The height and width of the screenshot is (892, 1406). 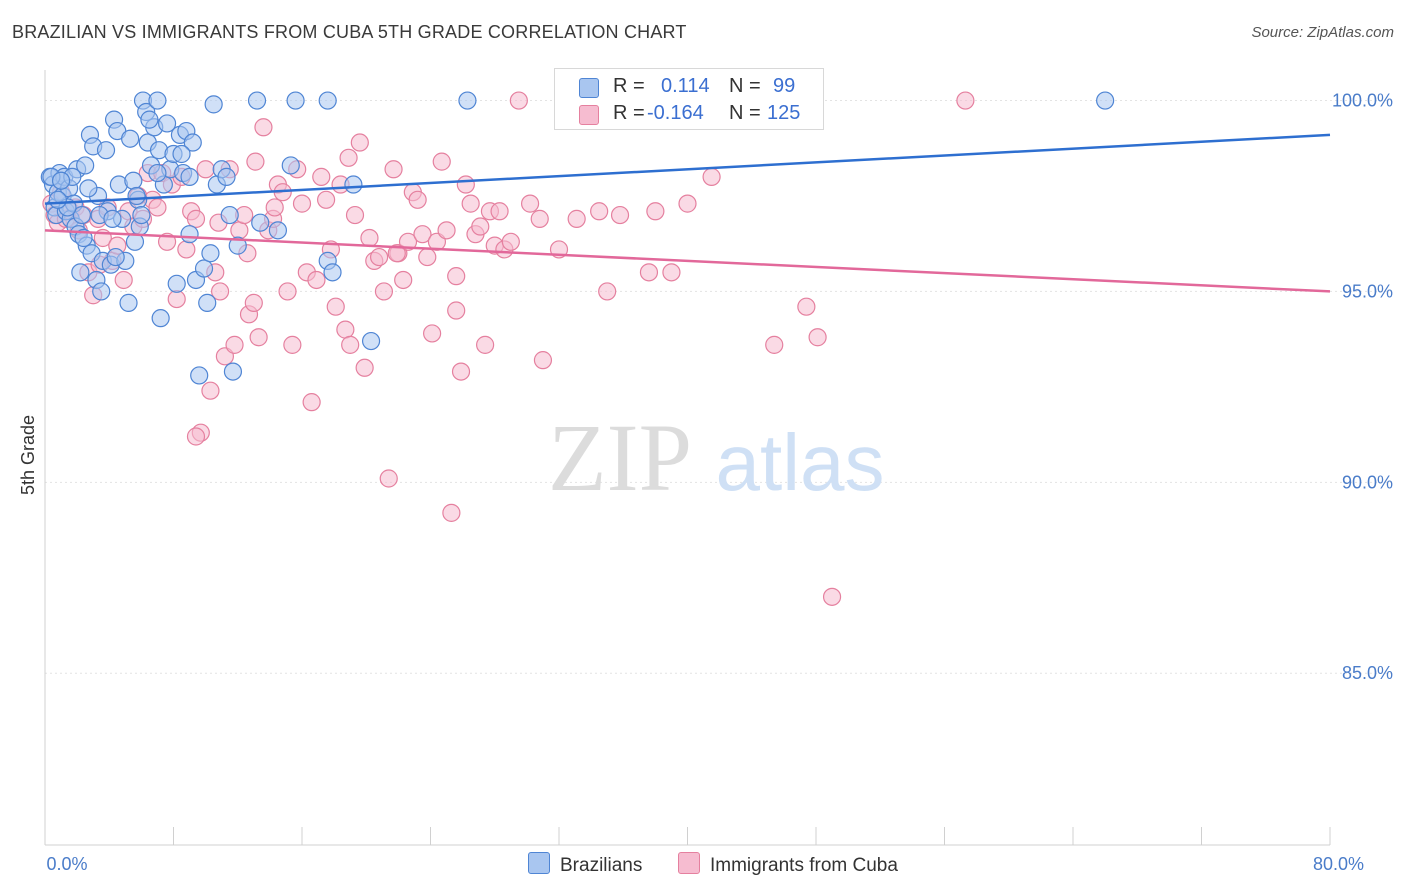 I want to click on y-tick-label: 85.0%, so click(x=1367, y=673).